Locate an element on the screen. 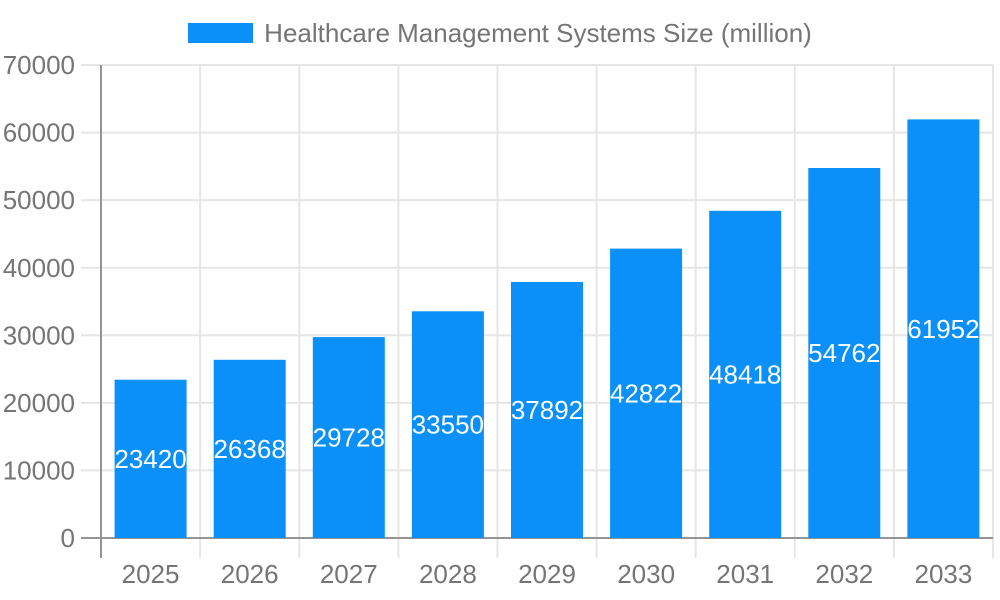  bar-2028 is located at coordinates (447, 424).